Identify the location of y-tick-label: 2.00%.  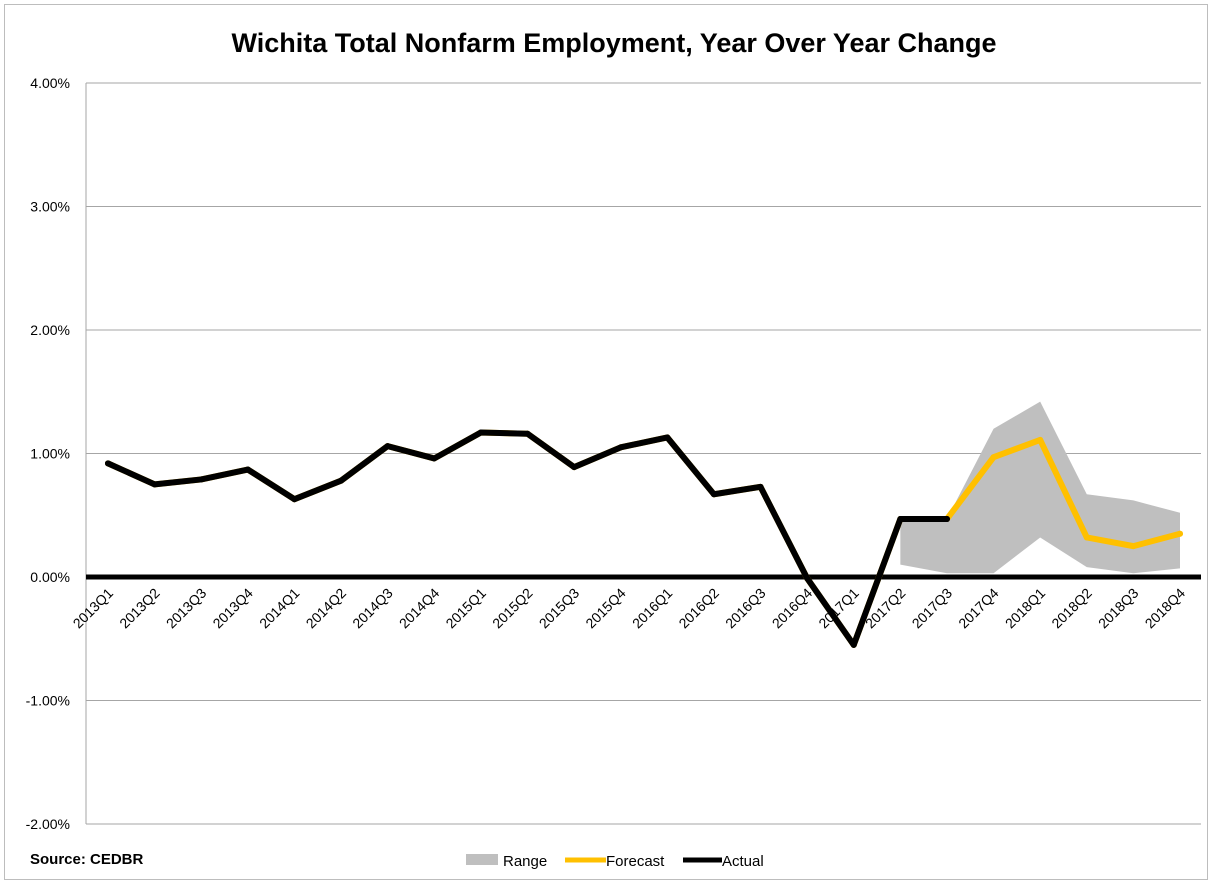
(50, 330).